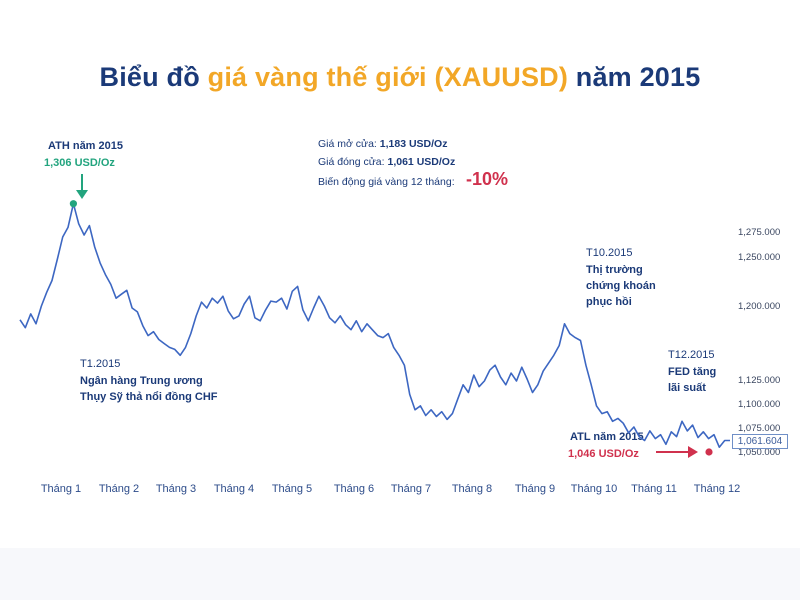  I want to click on y-tick-label: 1,250.000, so click(759, 257).